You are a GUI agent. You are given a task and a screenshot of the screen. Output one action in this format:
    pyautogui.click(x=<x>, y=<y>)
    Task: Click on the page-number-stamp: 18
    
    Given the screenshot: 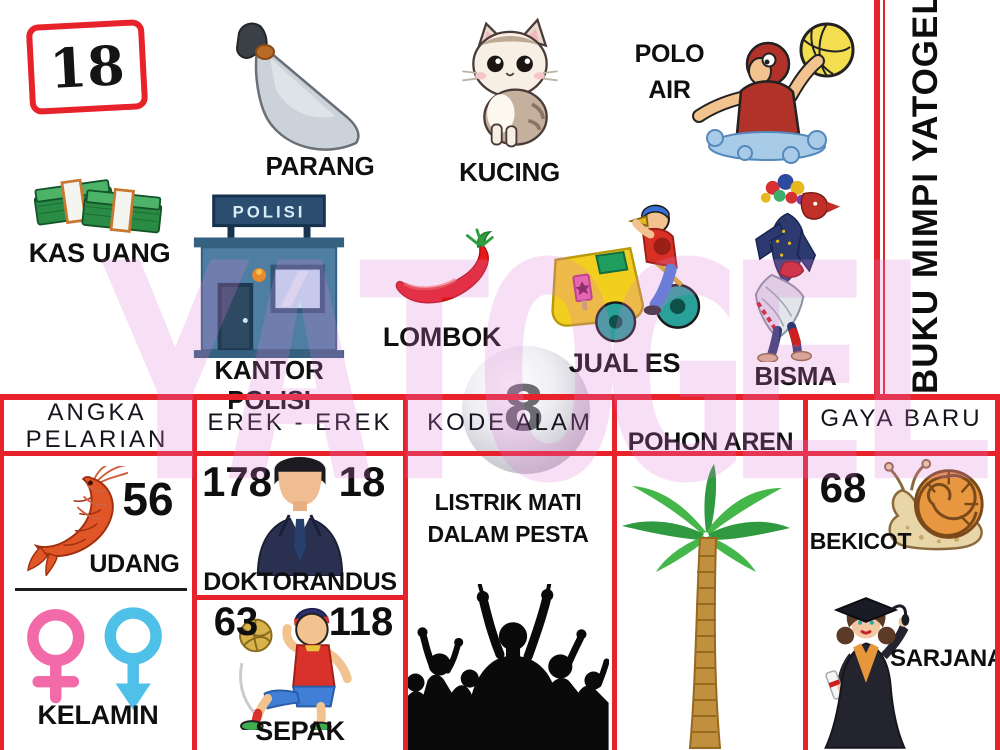 What is the action you would take?
    pyautogui.click(x=87, y=67)
    